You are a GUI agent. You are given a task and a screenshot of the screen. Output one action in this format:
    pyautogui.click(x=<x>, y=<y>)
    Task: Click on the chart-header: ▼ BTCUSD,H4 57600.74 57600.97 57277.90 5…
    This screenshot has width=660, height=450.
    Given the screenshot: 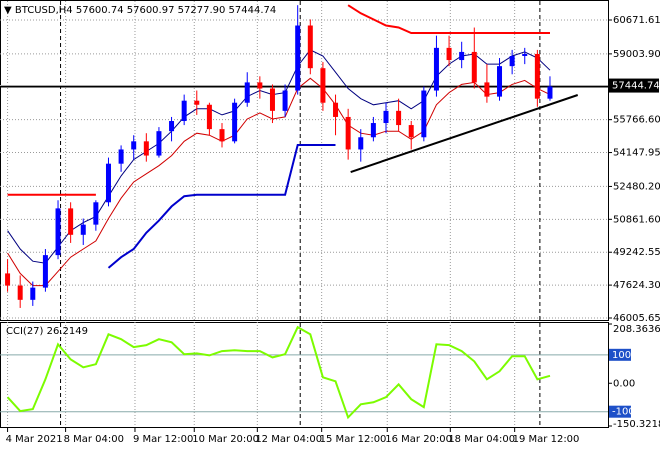 What is the action you would take?
    pyautogui.click(x=140, y=10)
    